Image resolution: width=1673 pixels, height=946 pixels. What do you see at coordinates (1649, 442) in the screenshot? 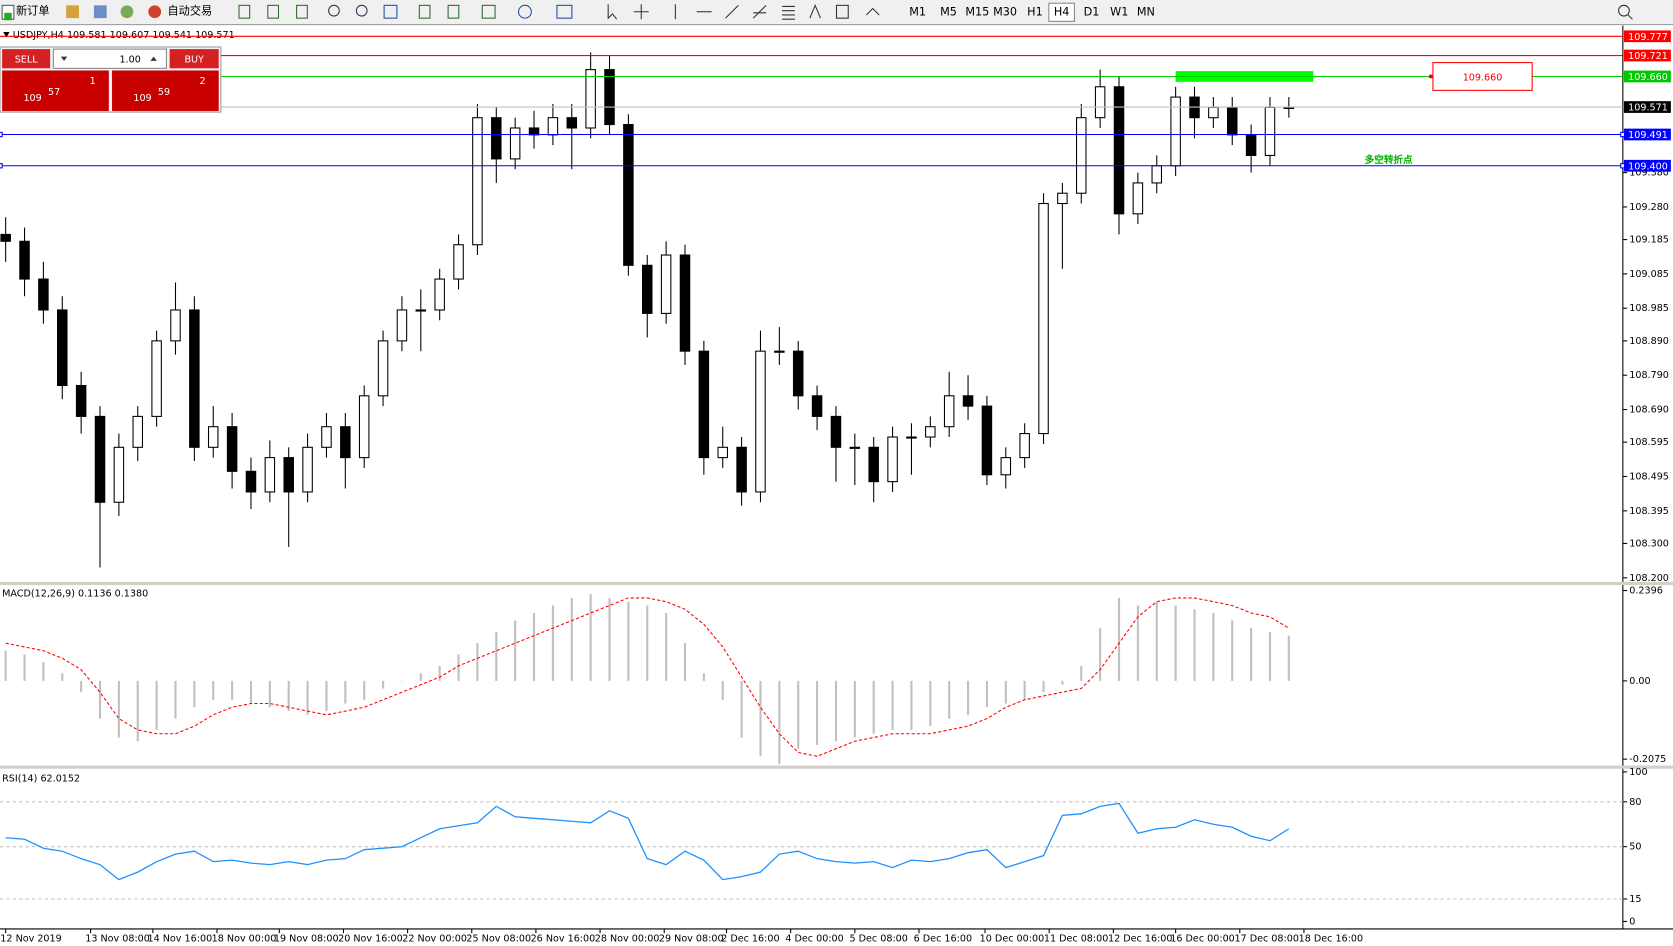
I see `y-tick-label: 108.595` at bounding box center [1649, 442].